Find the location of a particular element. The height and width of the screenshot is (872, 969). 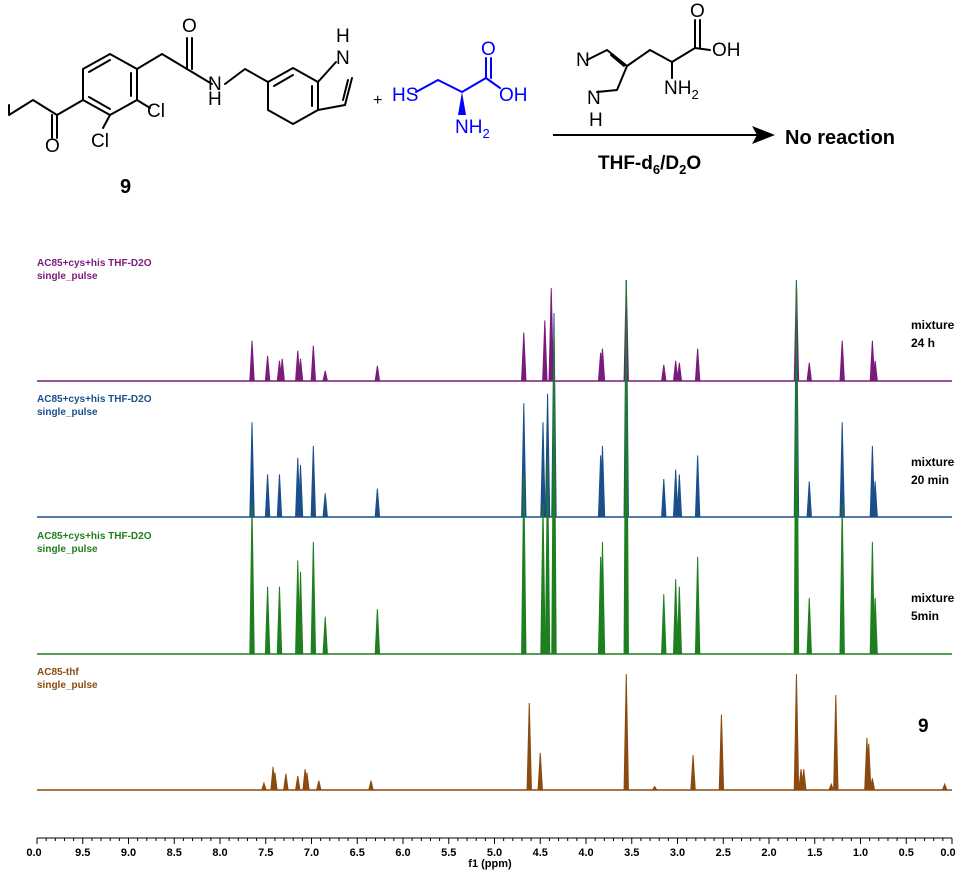

carbonyl-o-label: O is located at coordinates (189, 26).